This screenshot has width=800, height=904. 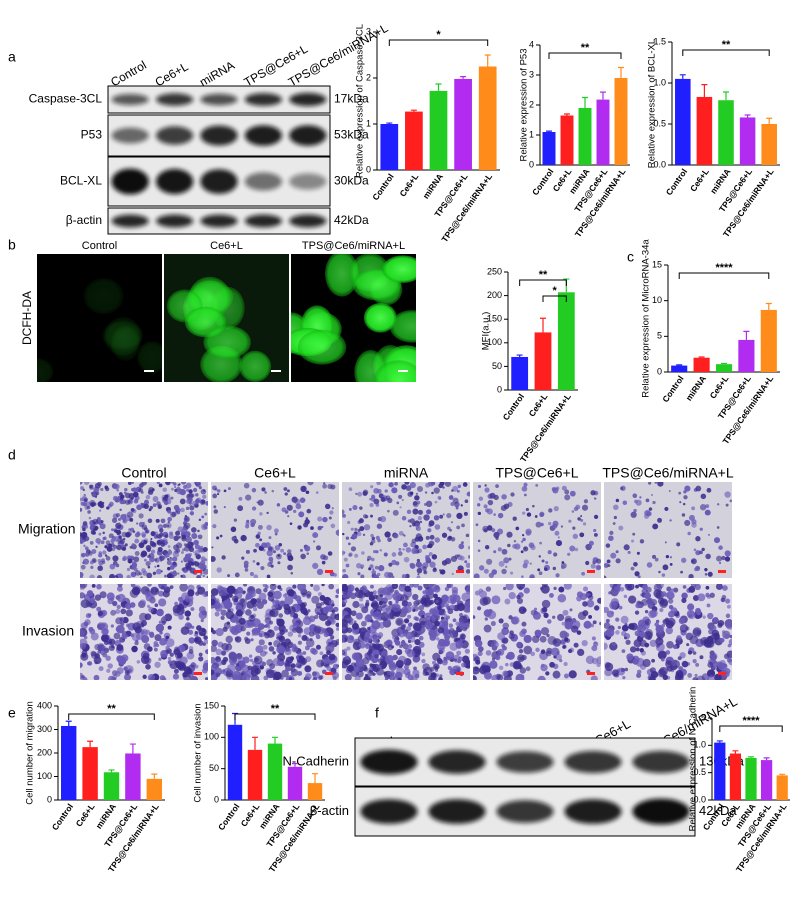 I want to click on bar, so click(x=438, y=130).